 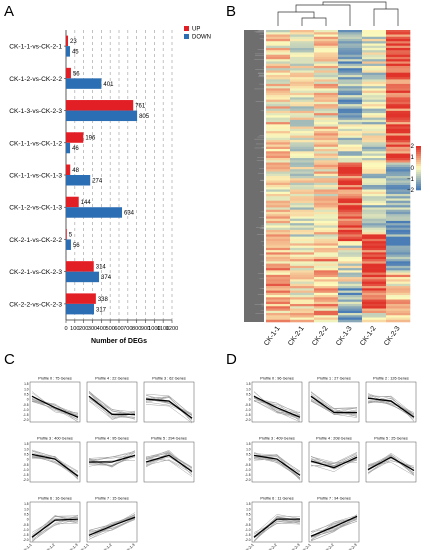 I want to click on profile-y-tick-label: -0.5, so click(x=26, y=465).